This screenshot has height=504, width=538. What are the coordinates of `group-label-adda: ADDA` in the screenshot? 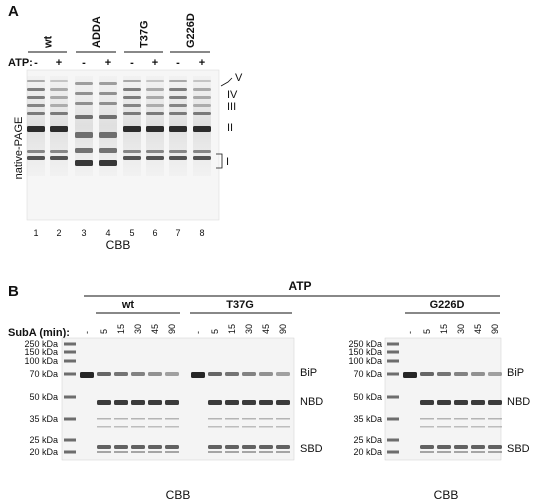 It's located at (97, 32).